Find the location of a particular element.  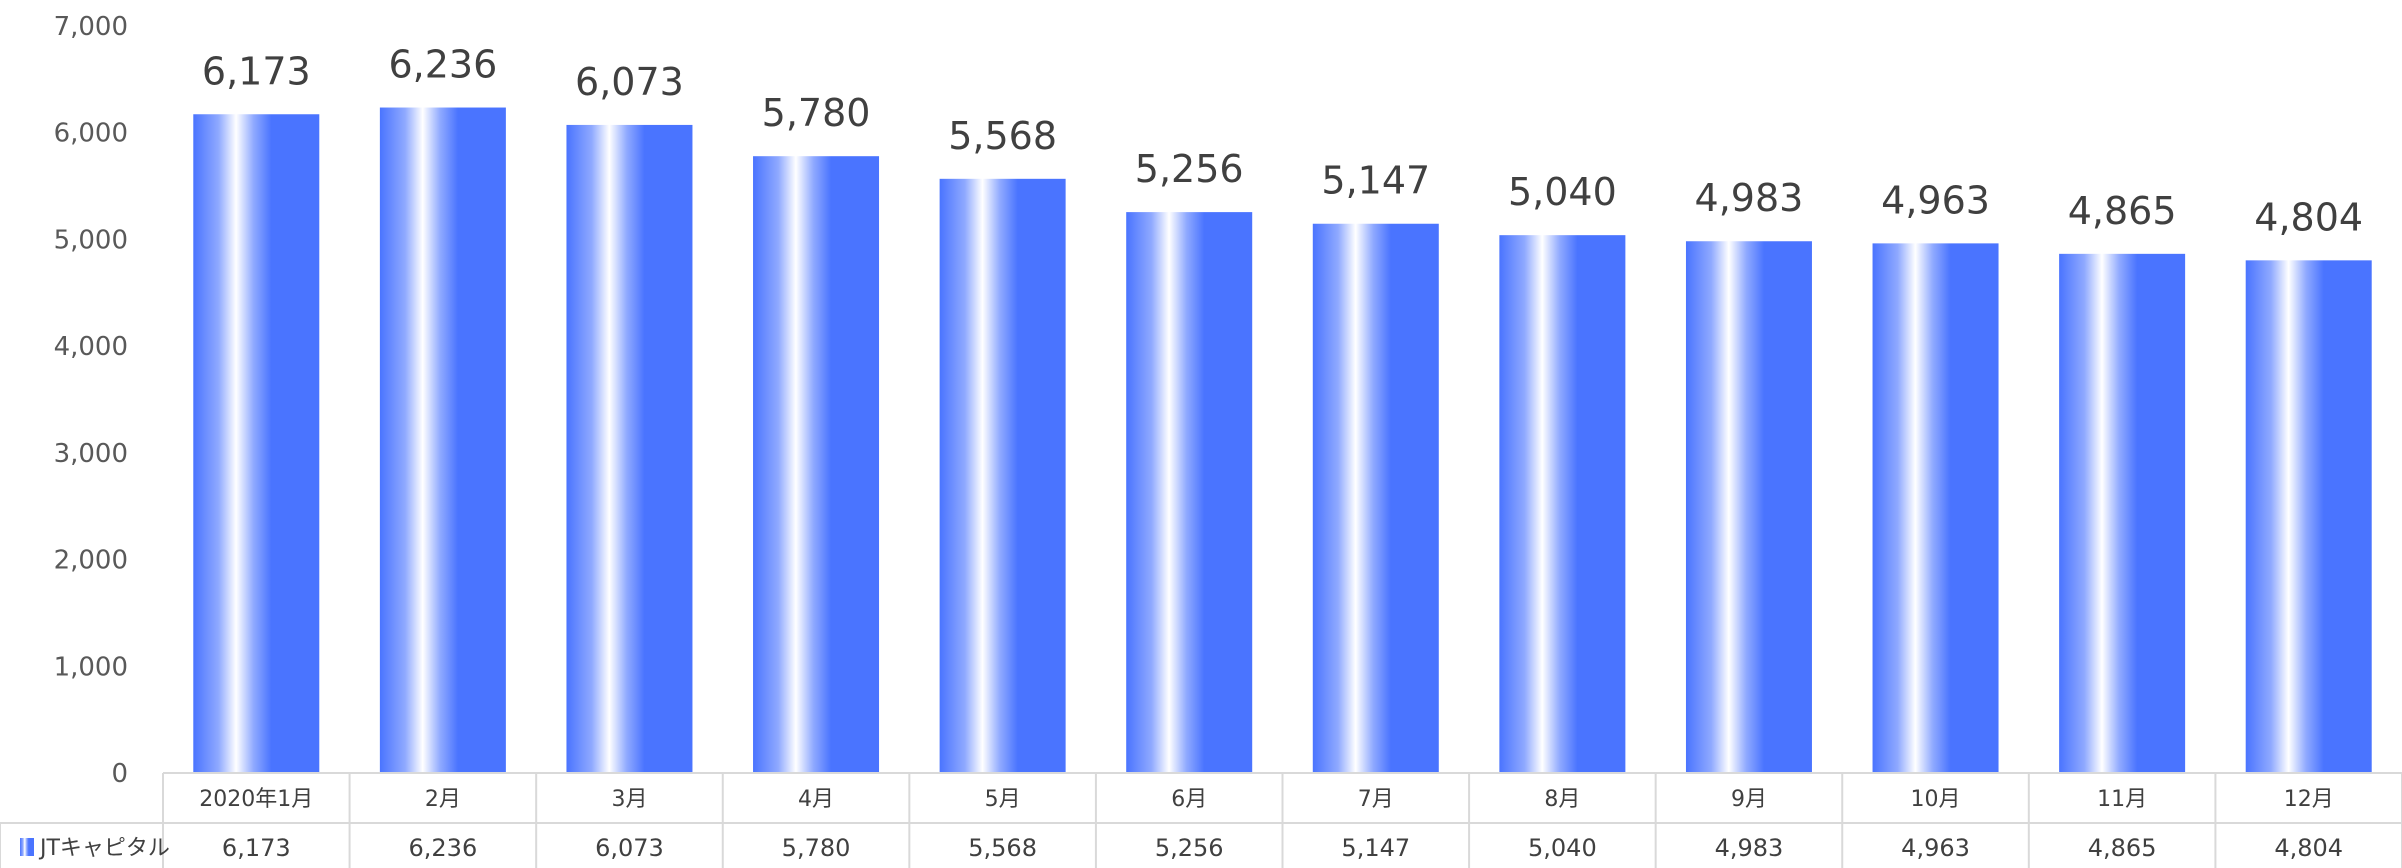

data-label: 4,865 is located at coordinates (2122, 211).